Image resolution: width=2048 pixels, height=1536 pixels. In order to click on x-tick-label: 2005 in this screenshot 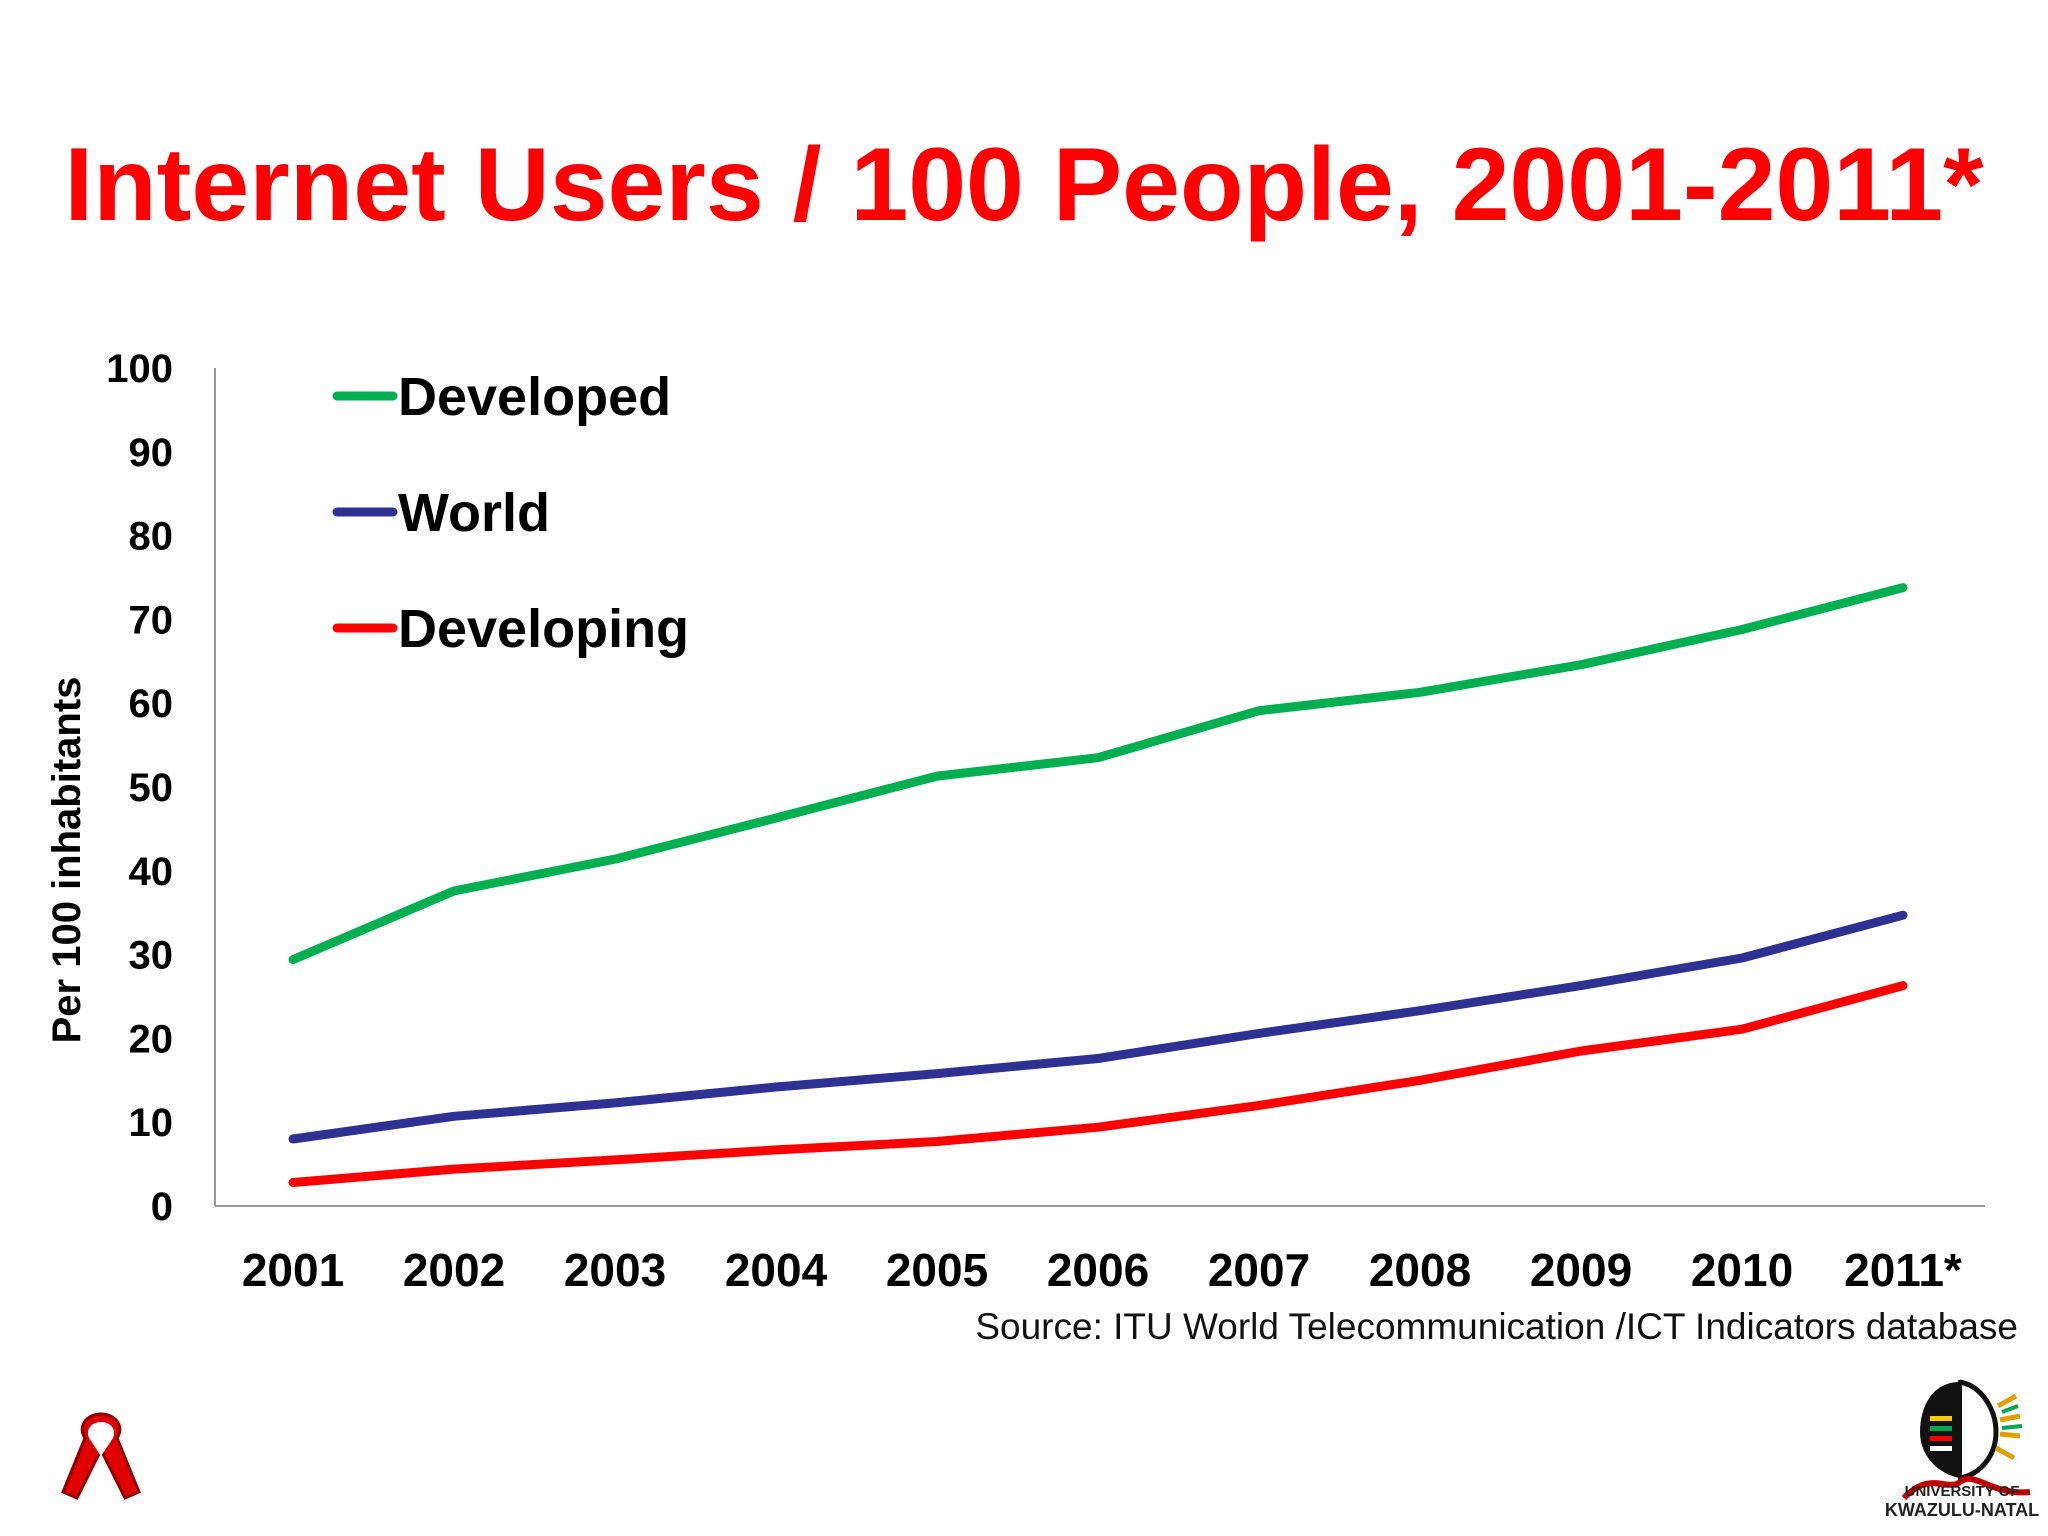, I will do `click(937, 1270)`.